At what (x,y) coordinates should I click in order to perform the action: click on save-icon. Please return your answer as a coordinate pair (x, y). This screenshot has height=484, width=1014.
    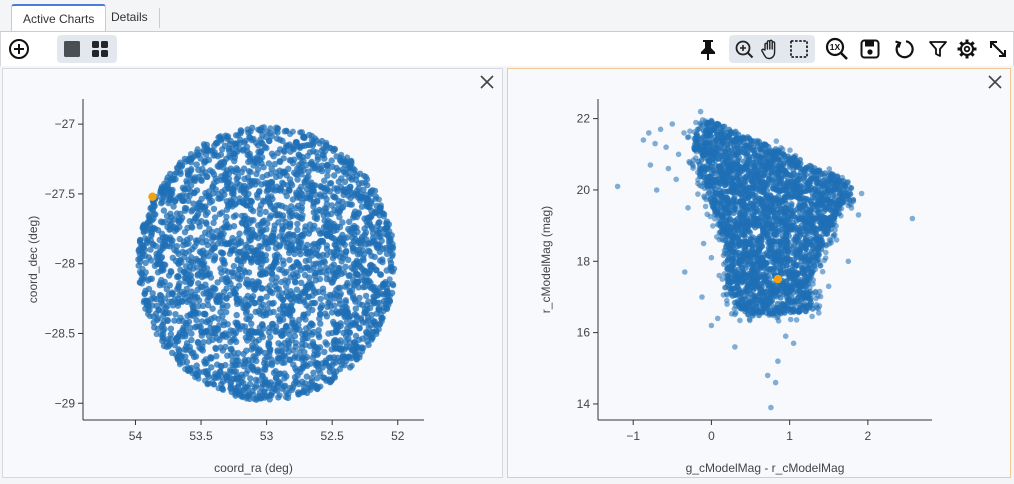
    Looking at the image, I should click on (870, 49).